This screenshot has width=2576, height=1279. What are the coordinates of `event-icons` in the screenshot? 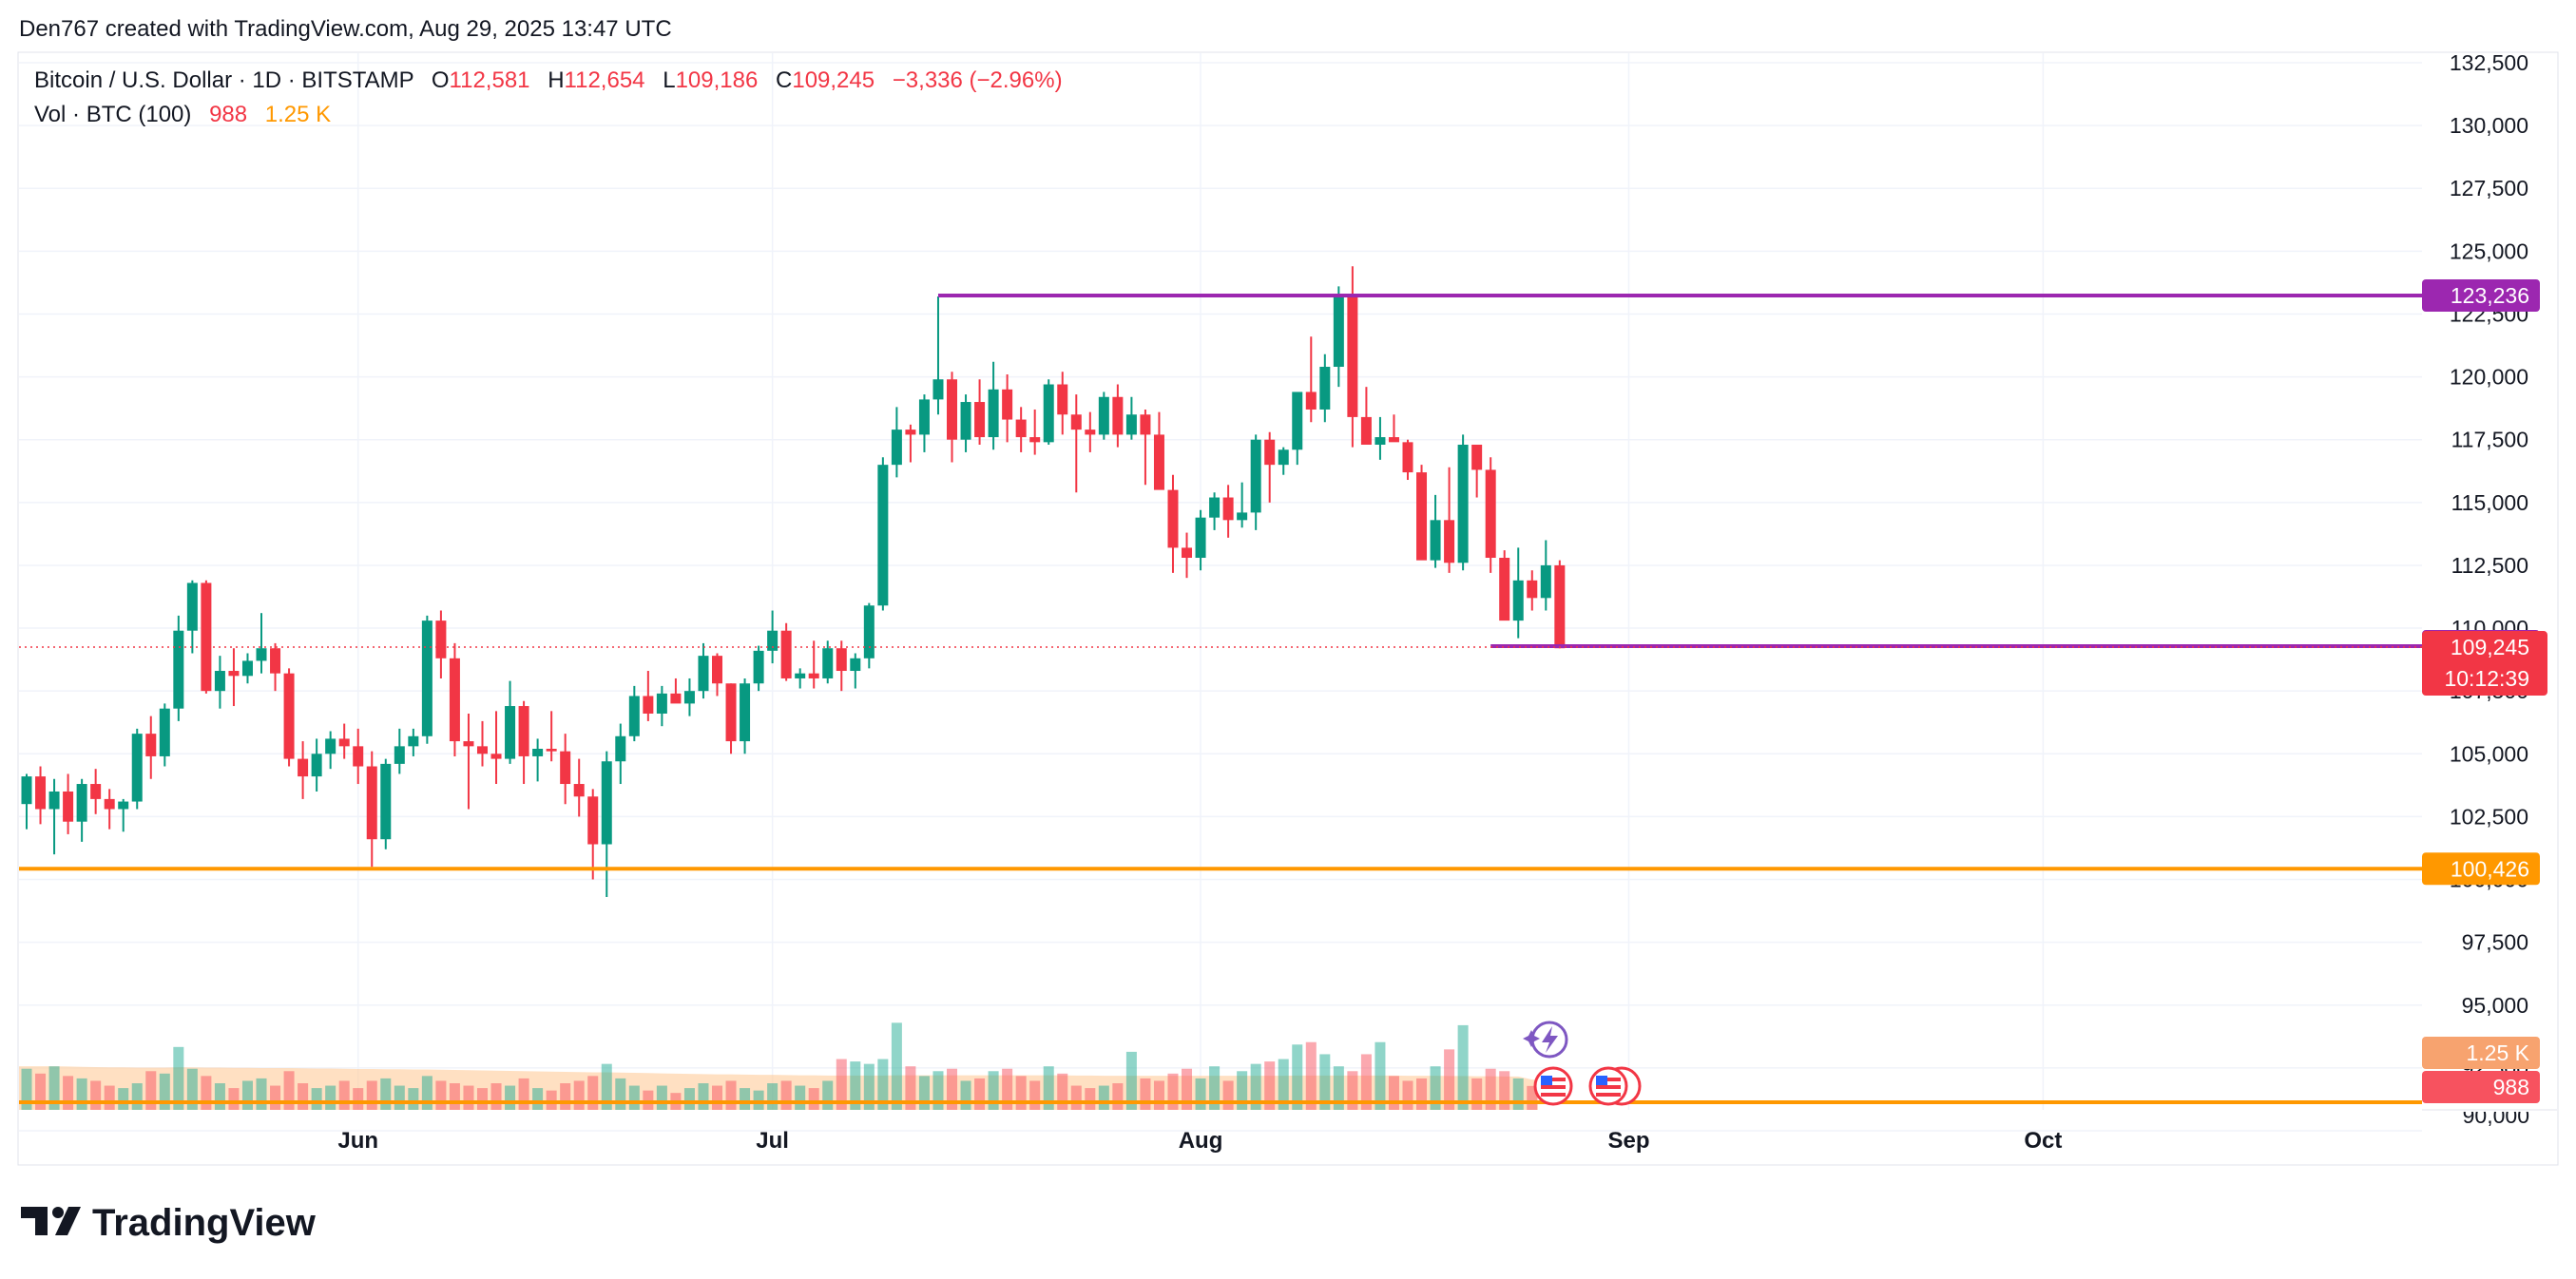 It's located at (1582, 1063).